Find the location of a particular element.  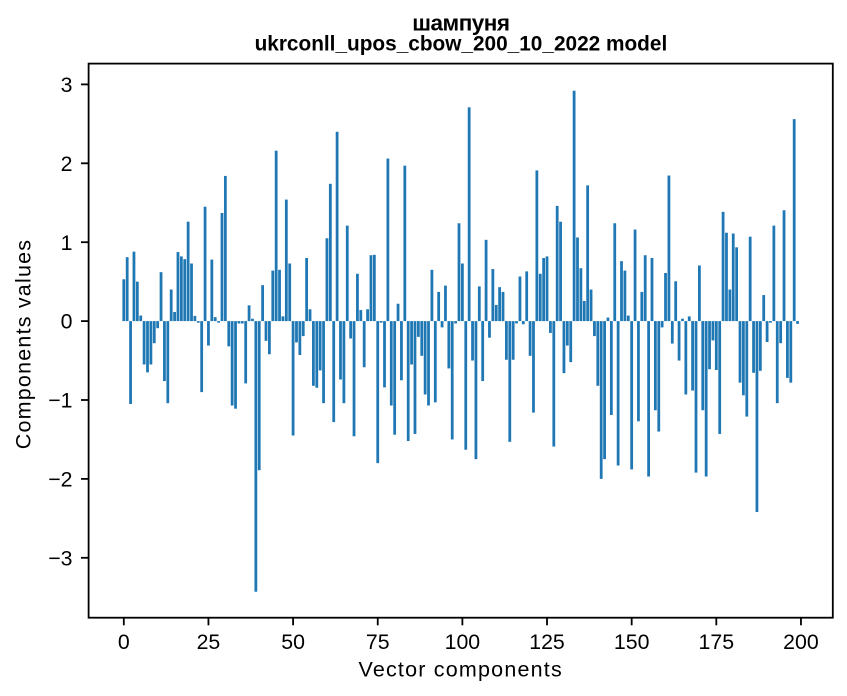

svg-text: 175 is located at coordinates (717, 642).